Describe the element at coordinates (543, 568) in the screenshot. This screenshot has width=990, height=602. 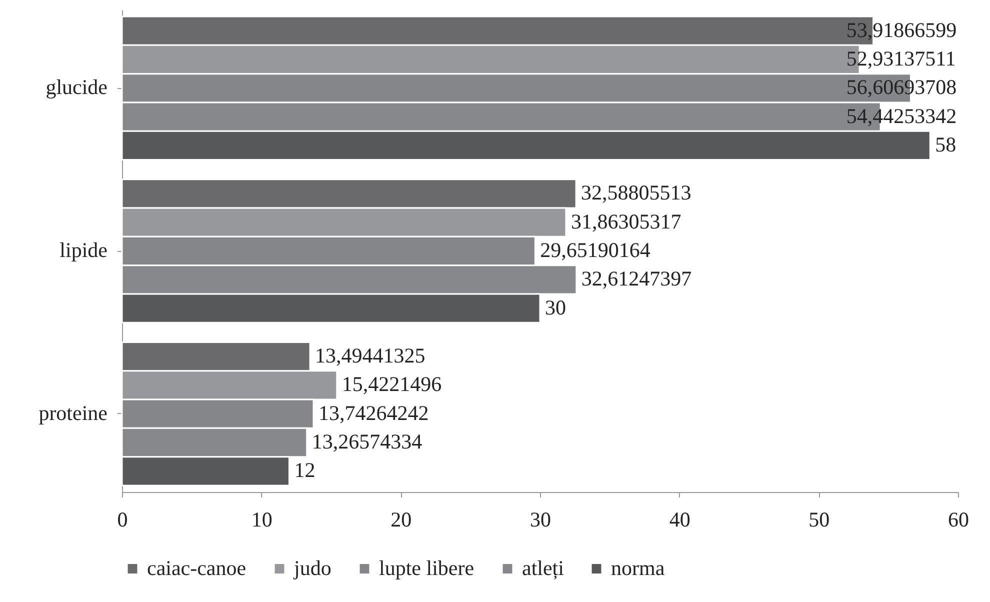
I see `legend-label: atleți` at that location.